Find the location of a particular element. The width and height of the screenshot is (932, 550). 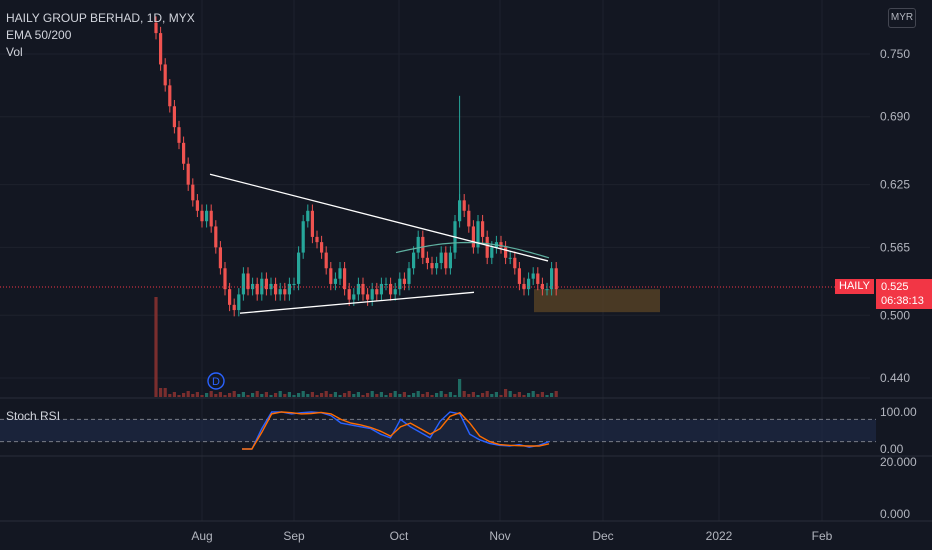

dividend-letter: D is located at coordinates (216, 382).